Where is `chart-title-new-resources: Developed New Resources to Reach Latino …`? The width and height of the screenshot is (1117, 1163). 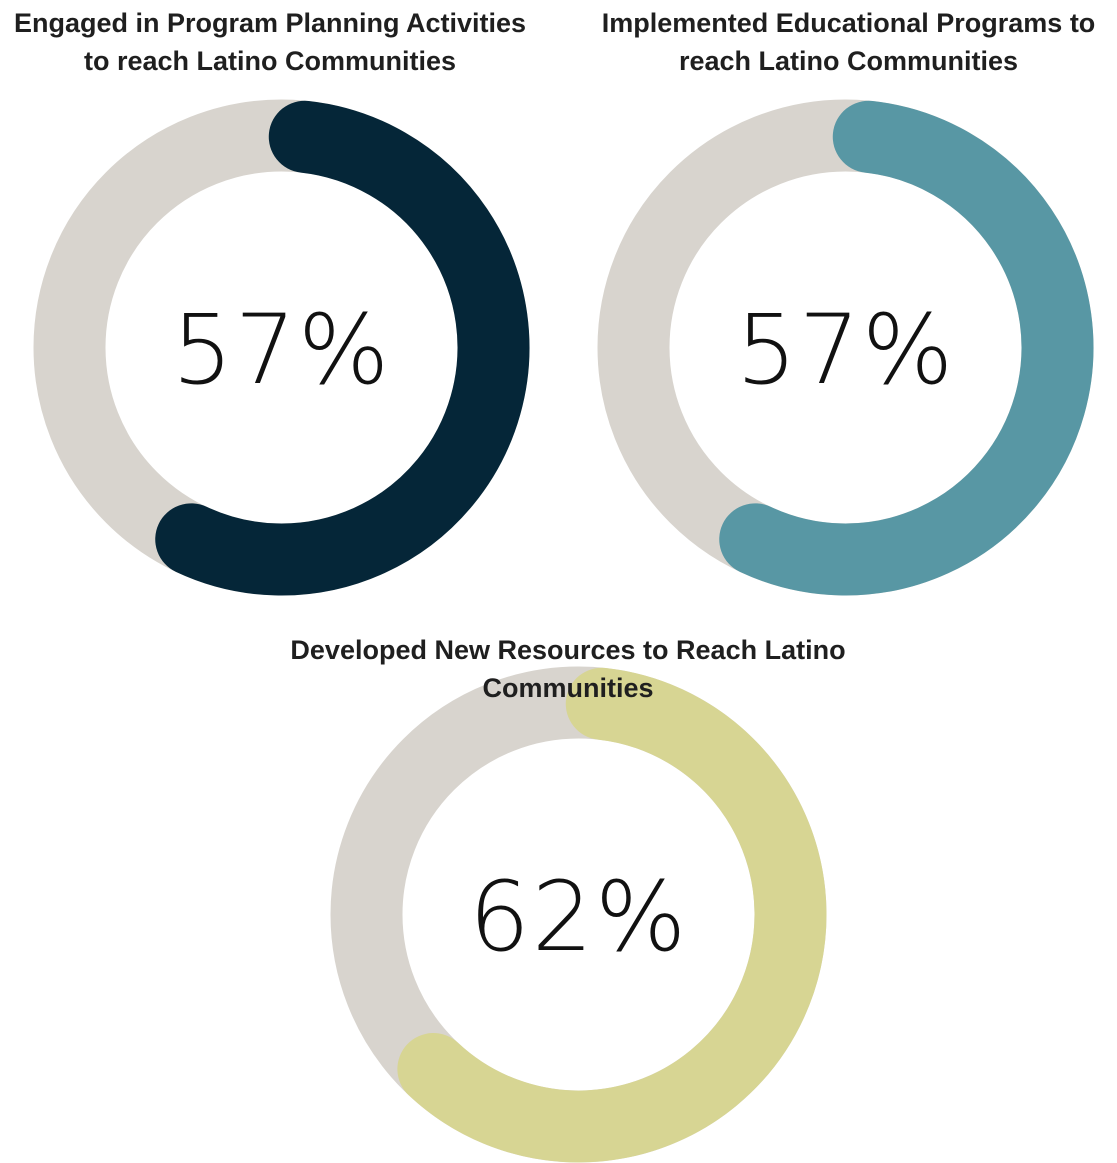
chart-title-new-resources: Developed New Resources to Reach Latino … is located at coordinates (568, 669).